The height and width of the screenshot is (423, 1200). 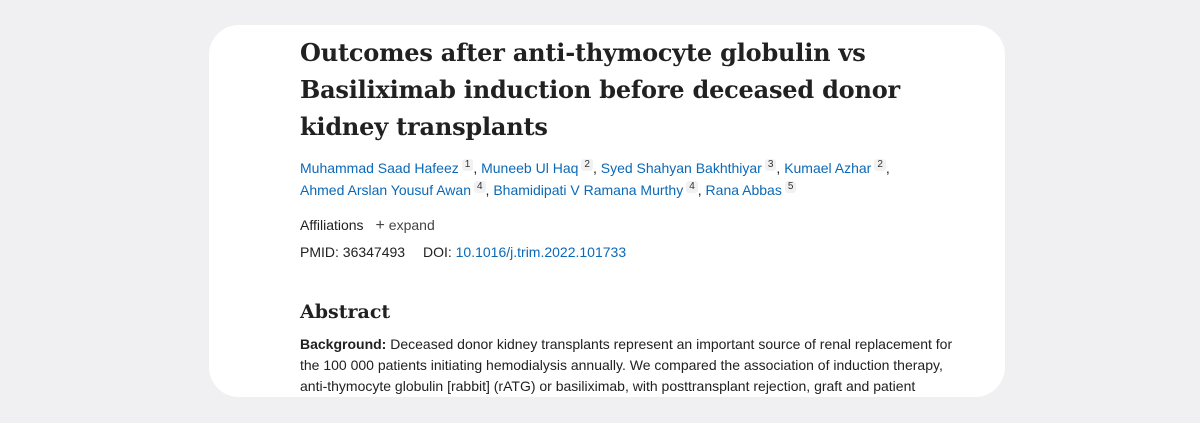 What do you see at coordinates (681, 168) in the screenshot?
I see `author-link: Syed Shahyan Bakhthiyar` at bounding box center [681, 168].